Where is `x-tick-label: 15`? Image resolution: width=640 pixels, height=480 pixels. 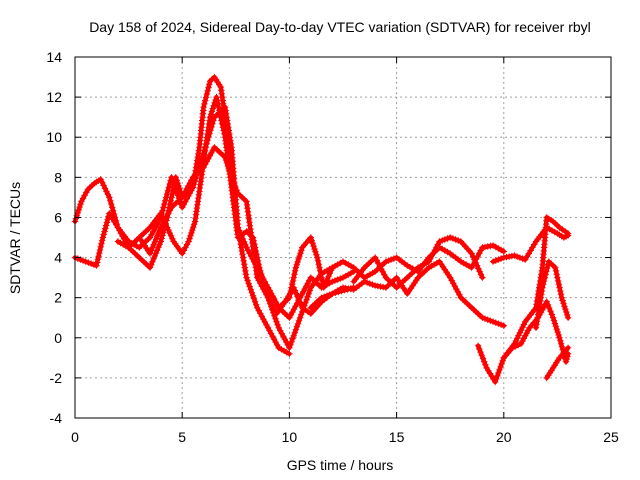 x-tick-label: 15 is located at coordinates (397, 437).